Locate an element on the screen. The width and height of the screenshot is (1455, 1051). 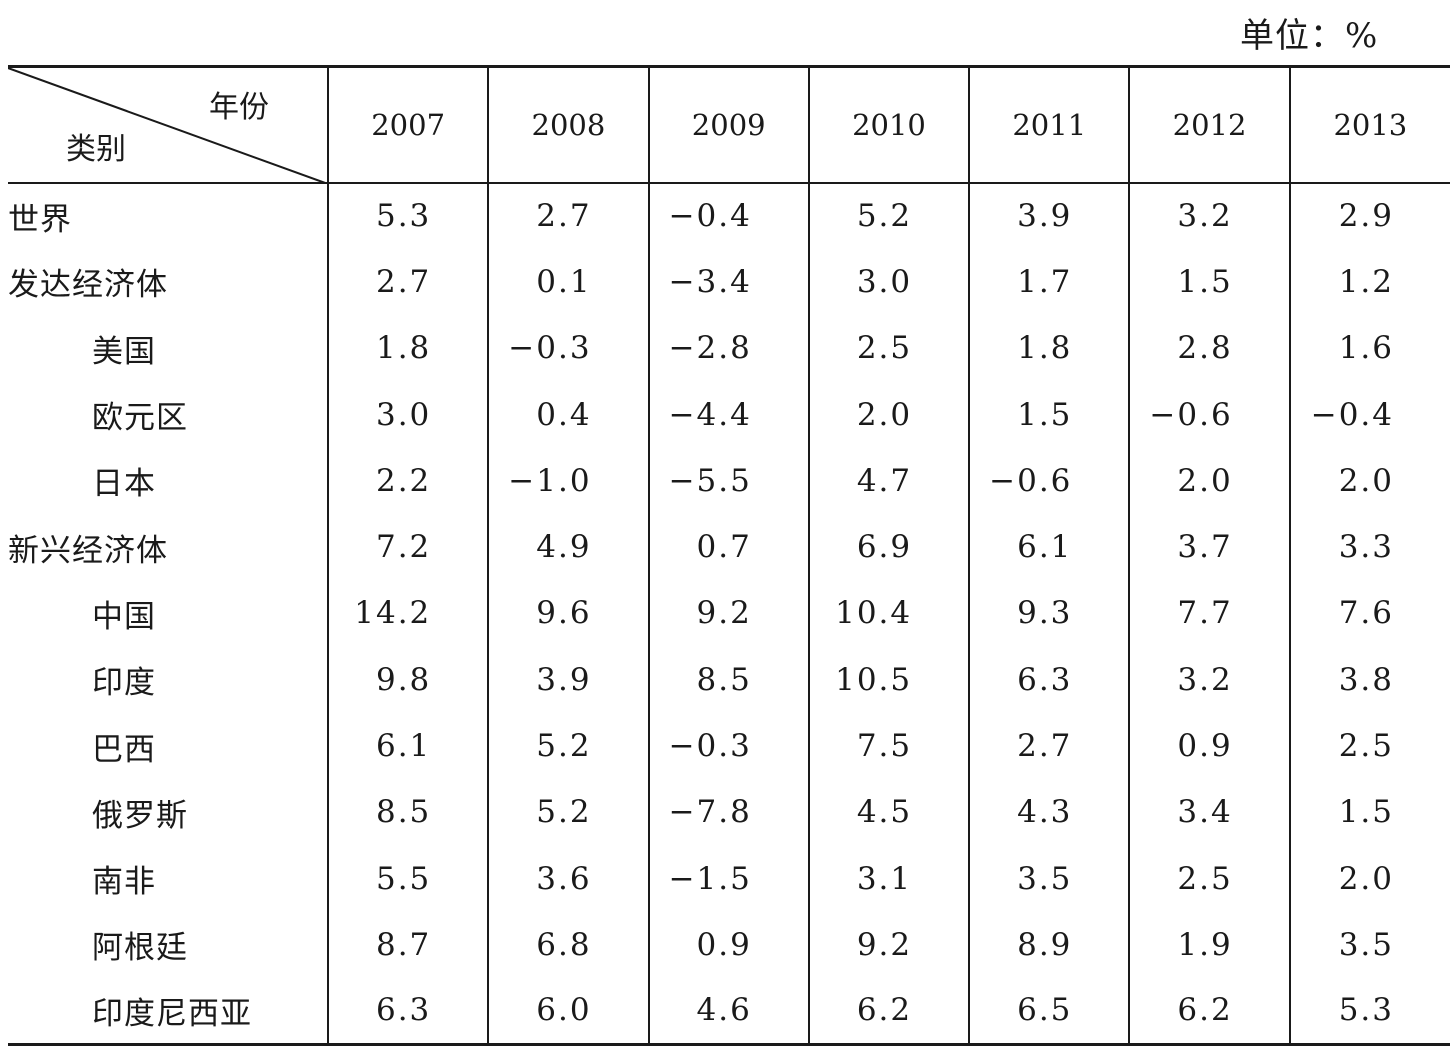
table-row: 日本 2.2 −1.0 −5.5 4.7 −0.6 2.0 2.0 is located at coordinates (729, 480).